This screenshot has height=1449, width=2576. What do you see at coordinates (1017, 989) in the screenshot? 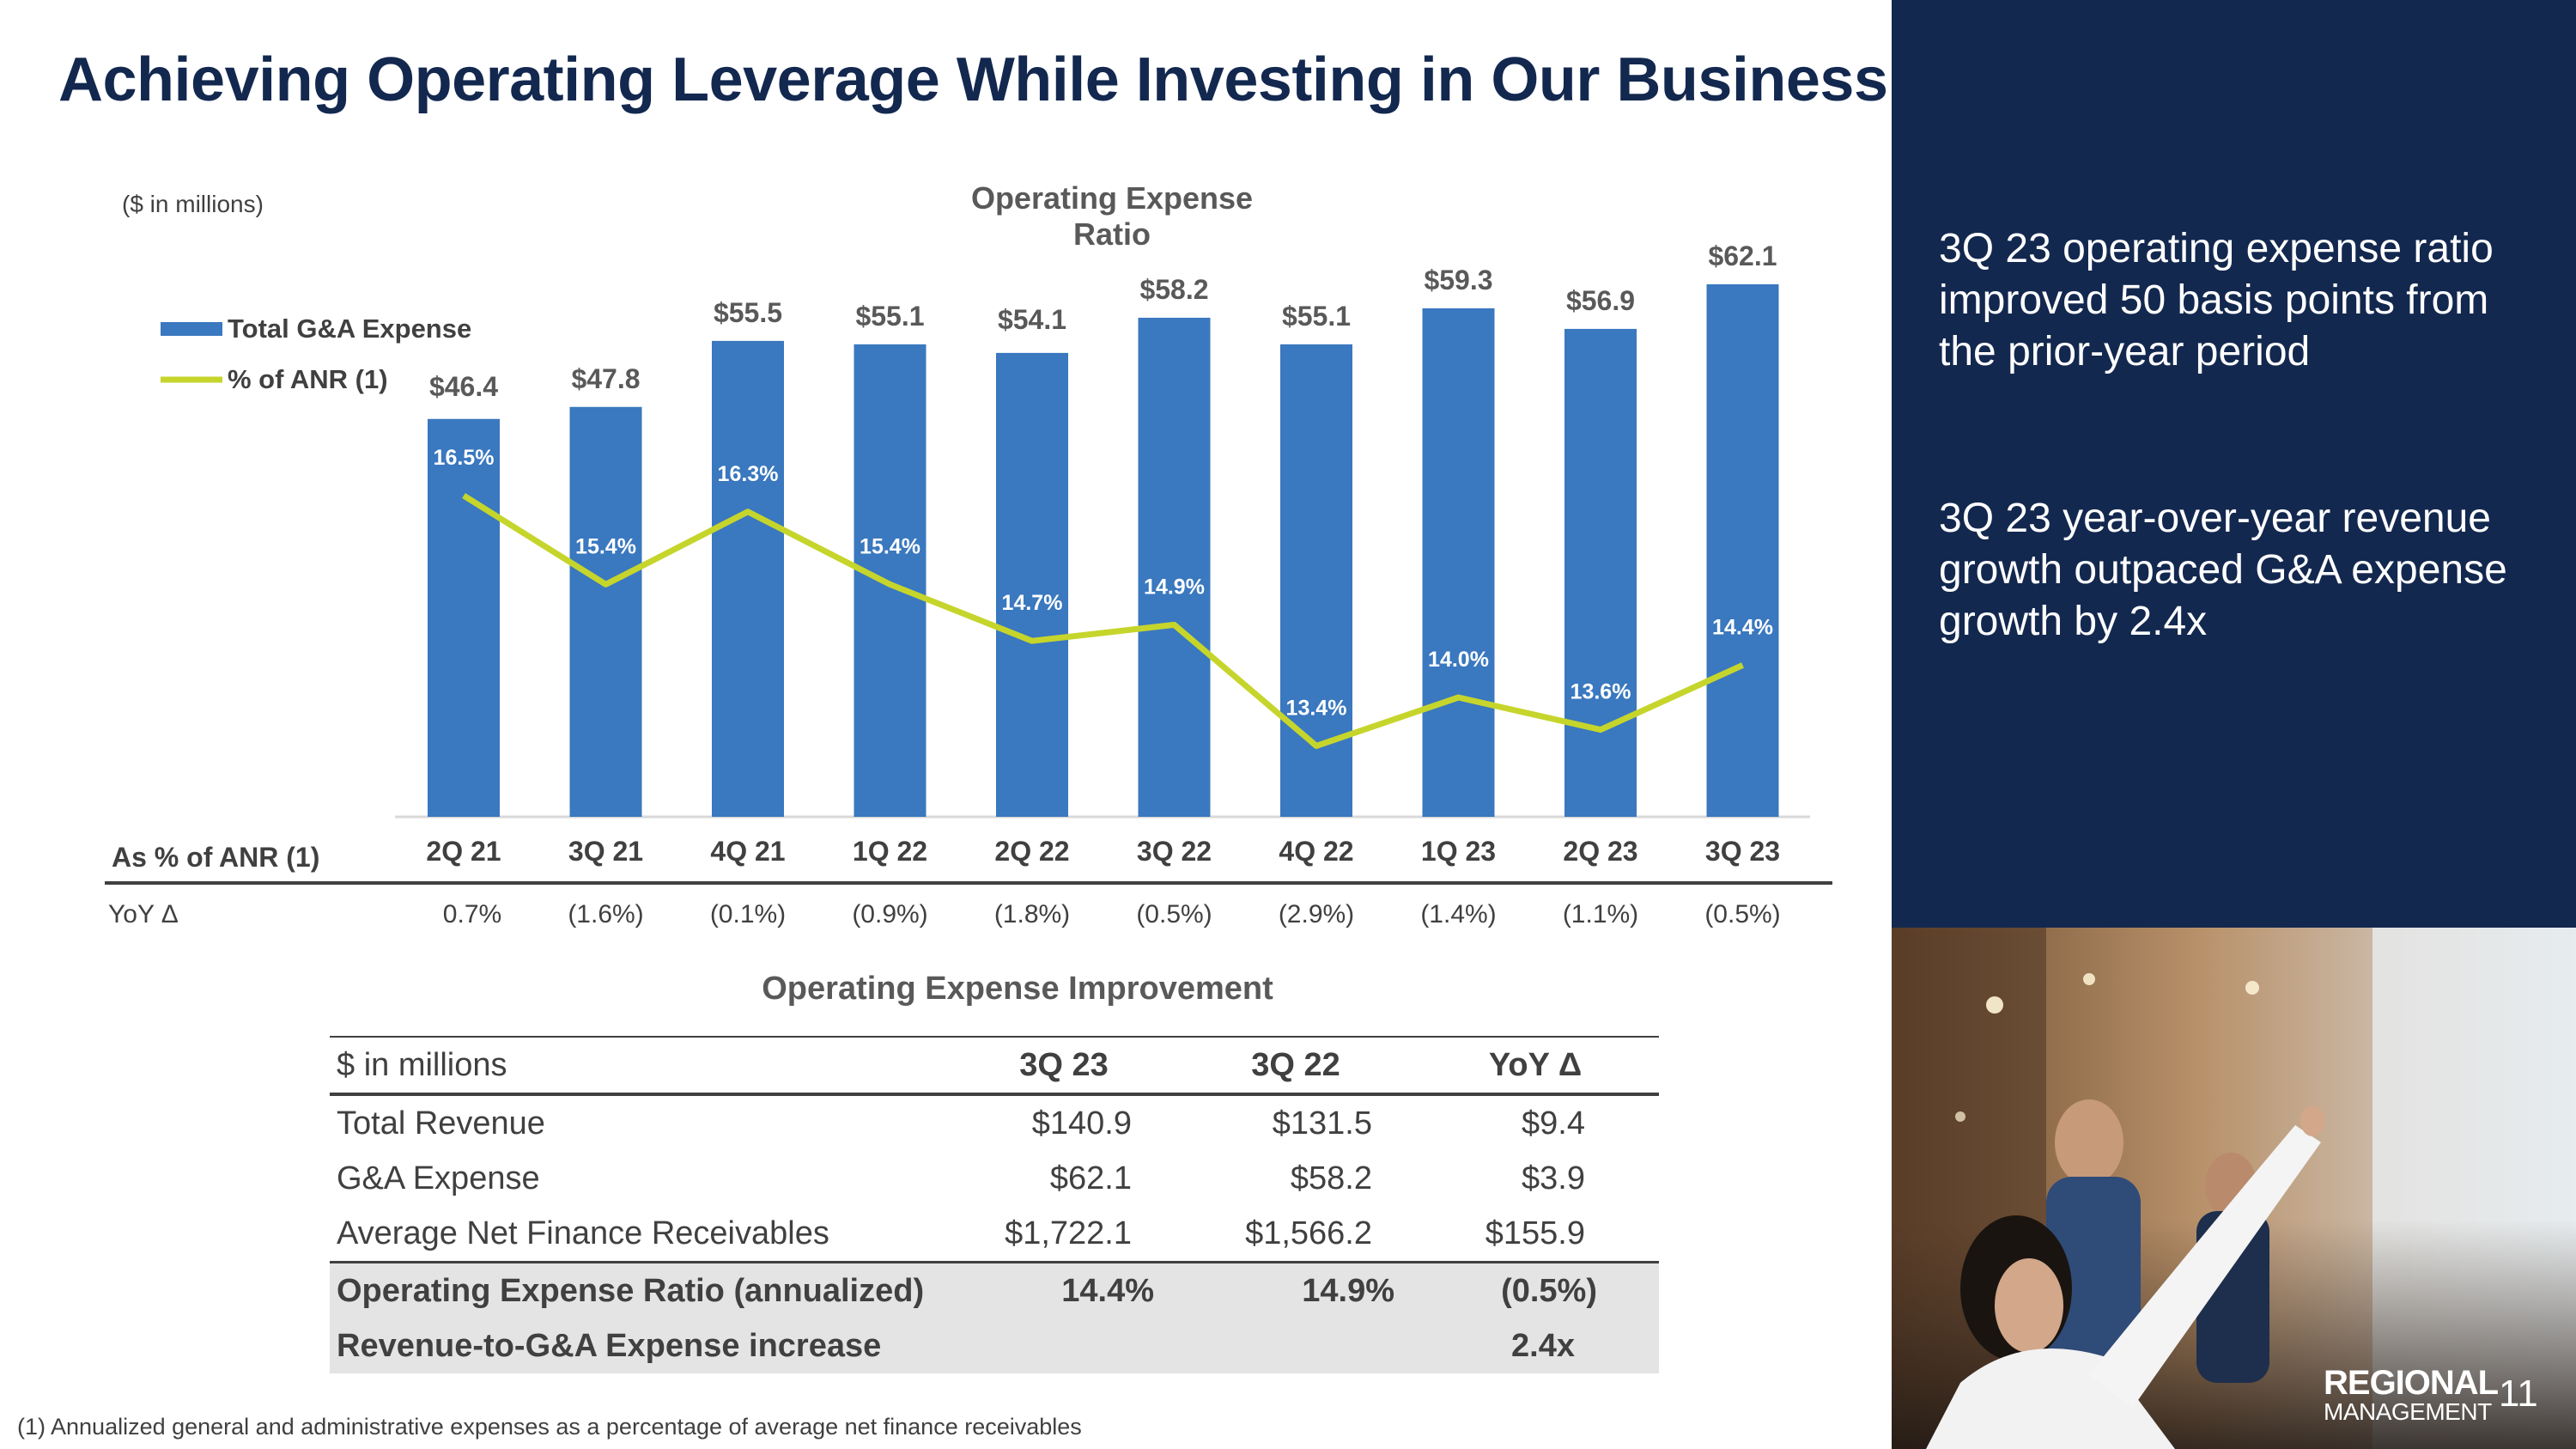
I see `table-title: Operating Expense Improvement` at bounding box center [1017, 989].